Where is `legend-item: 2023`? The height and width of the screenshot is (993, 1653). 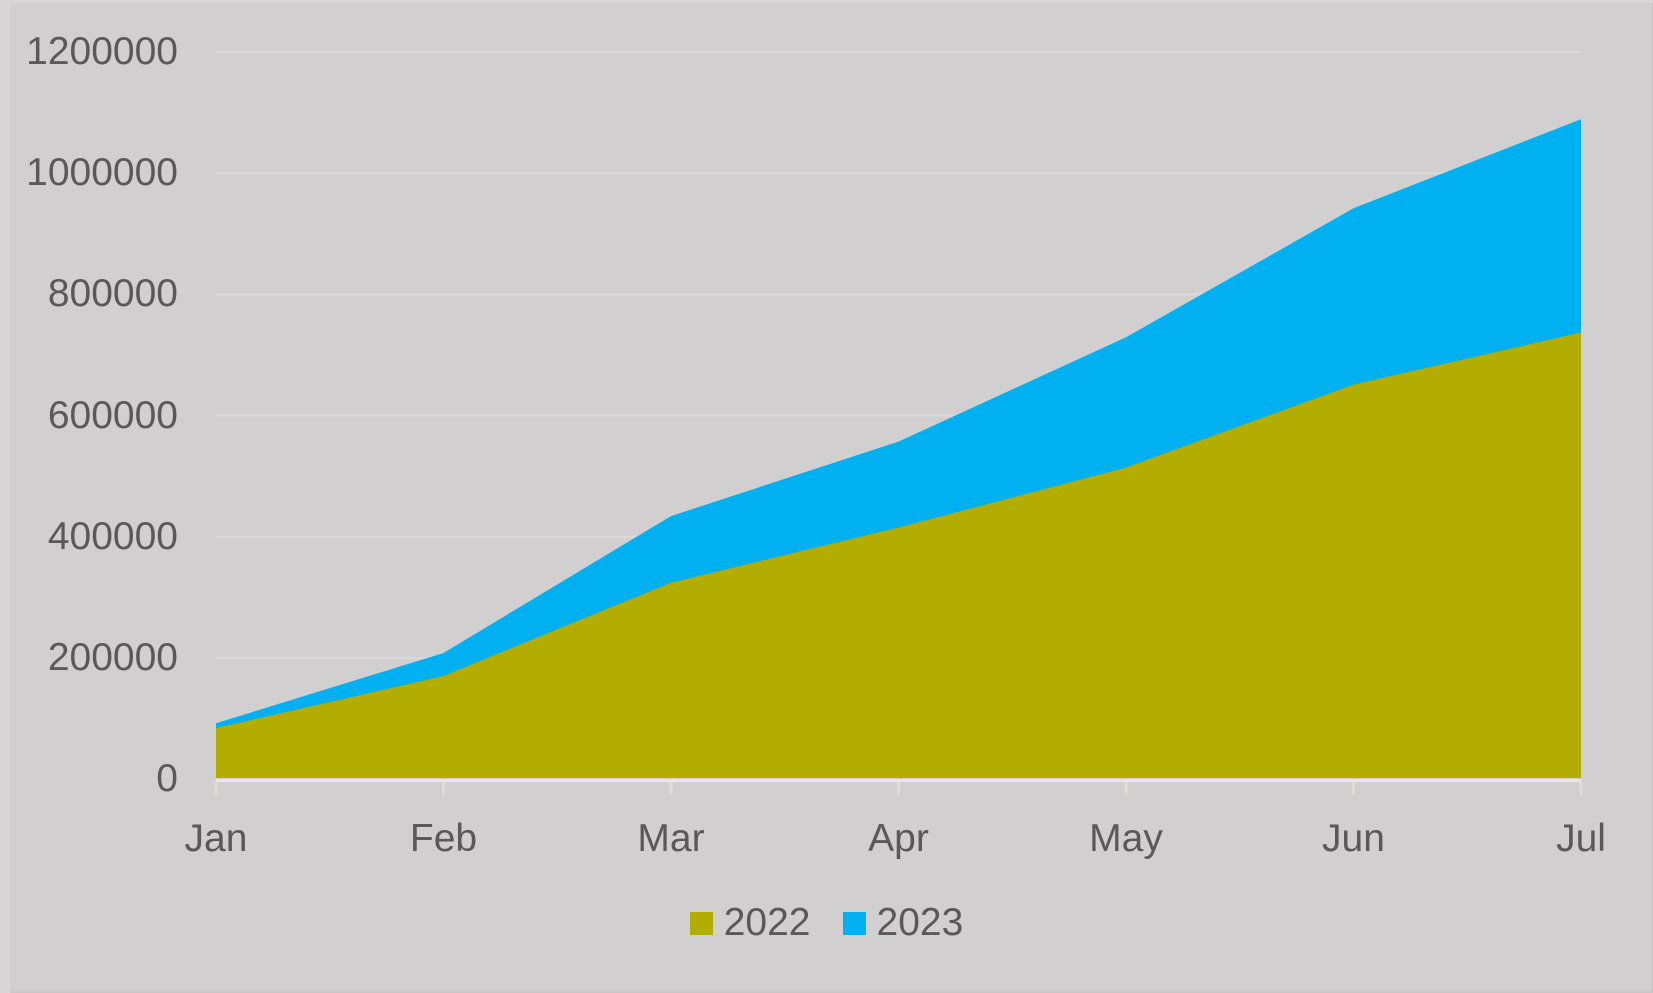
legend-item: 2023 is located at coordinates (903, 923).